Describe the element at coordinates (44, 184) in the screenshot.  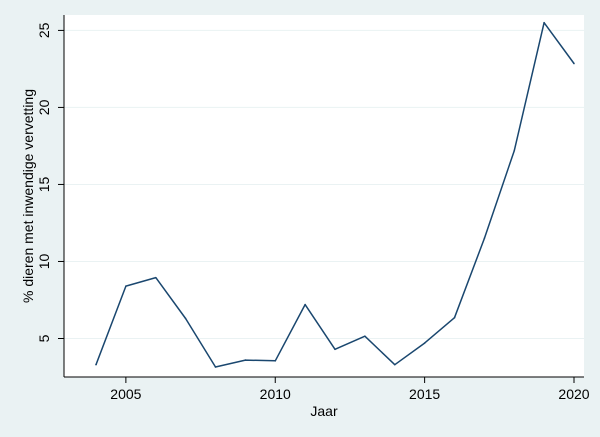
I see `y-tick-label: 15` at that location.